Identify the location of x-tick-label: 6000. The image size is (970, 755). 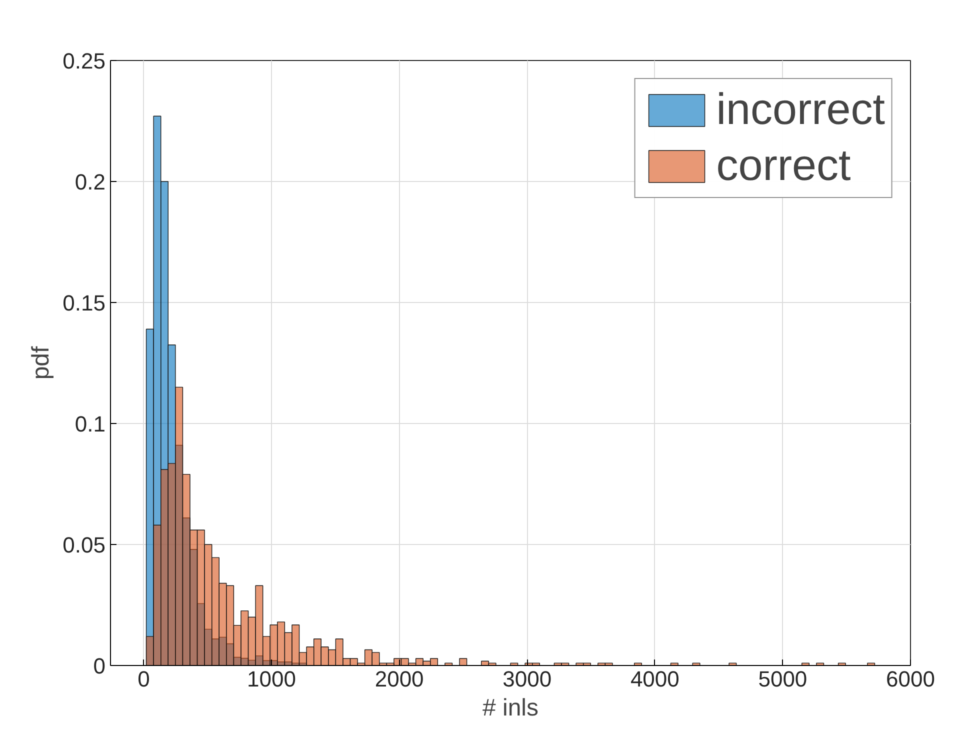
(910, 679).